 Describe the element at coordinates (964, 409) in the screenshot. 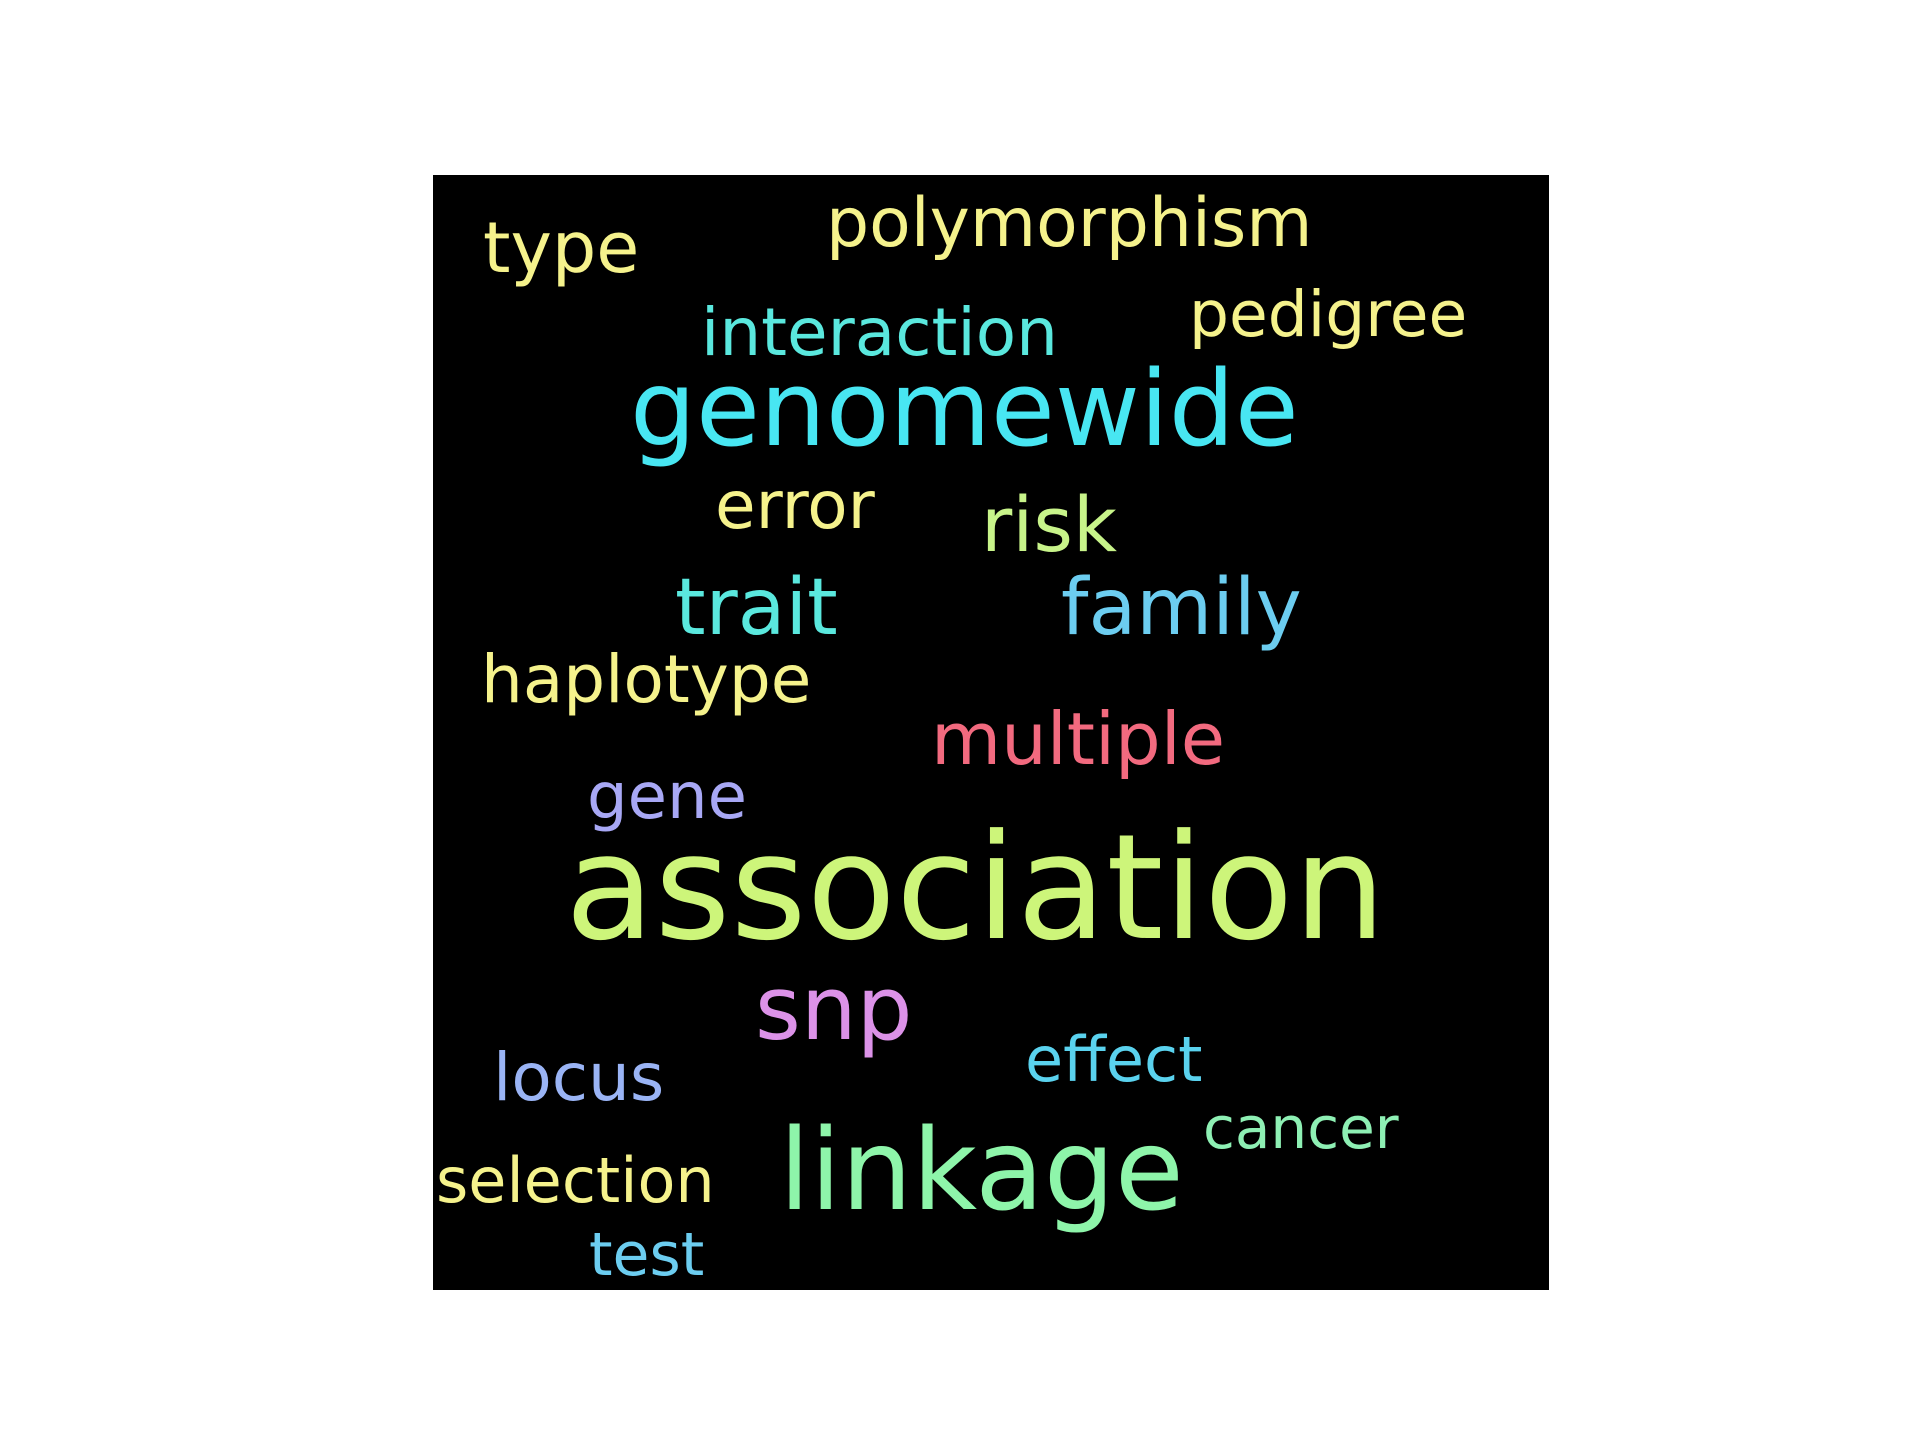

I see `word-genomewide: genomewide` at that location.